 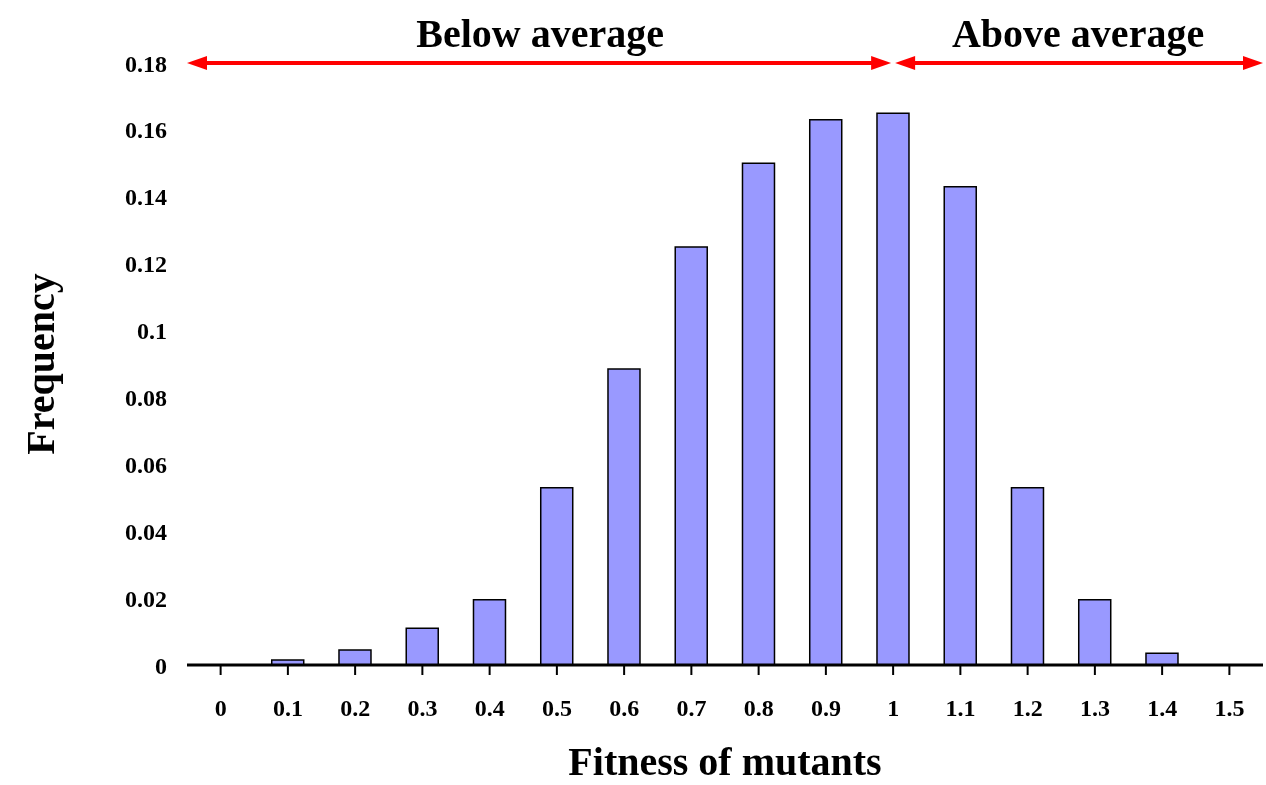 What do you see at coordinates (146, 63) in the screenshot?
I see `y-tick-label: 0.18` at bounding box center [146, 63].